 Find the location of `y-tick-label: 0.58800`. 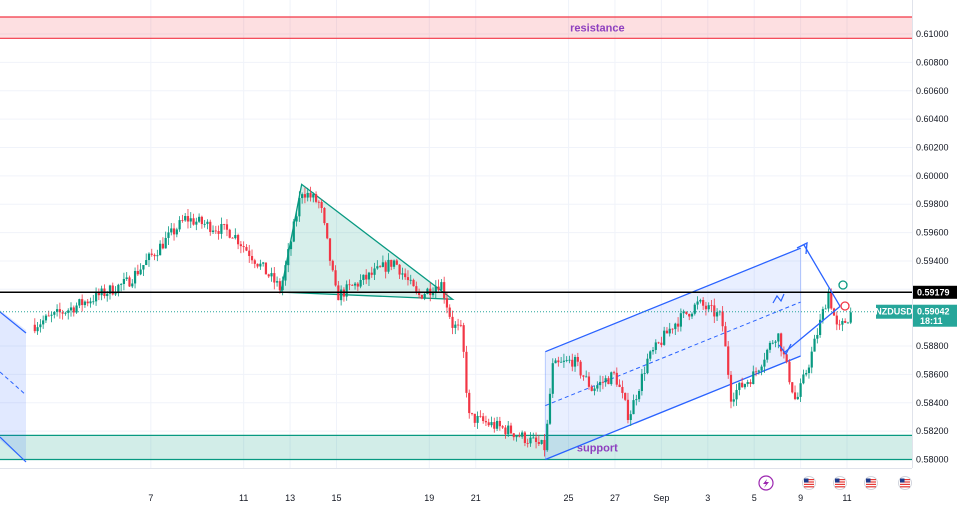

y-tick-label: 0.58800 is located at coordinates (932, 346).